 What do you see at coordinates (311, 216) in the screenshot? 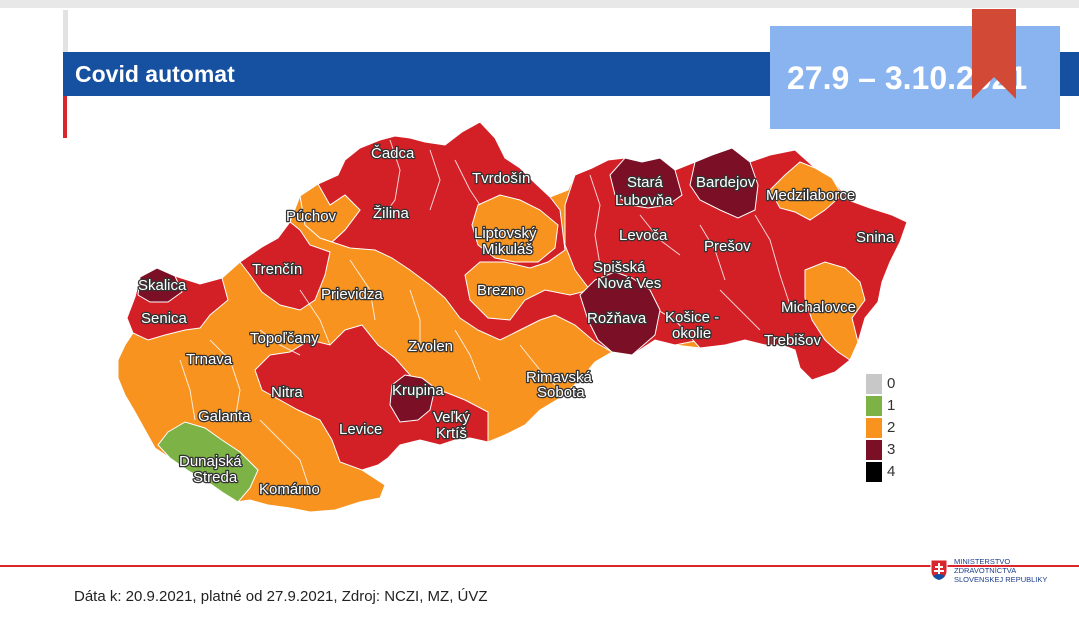
I see `map-label-puchov: Púchov` at bounding box center [311, 216].